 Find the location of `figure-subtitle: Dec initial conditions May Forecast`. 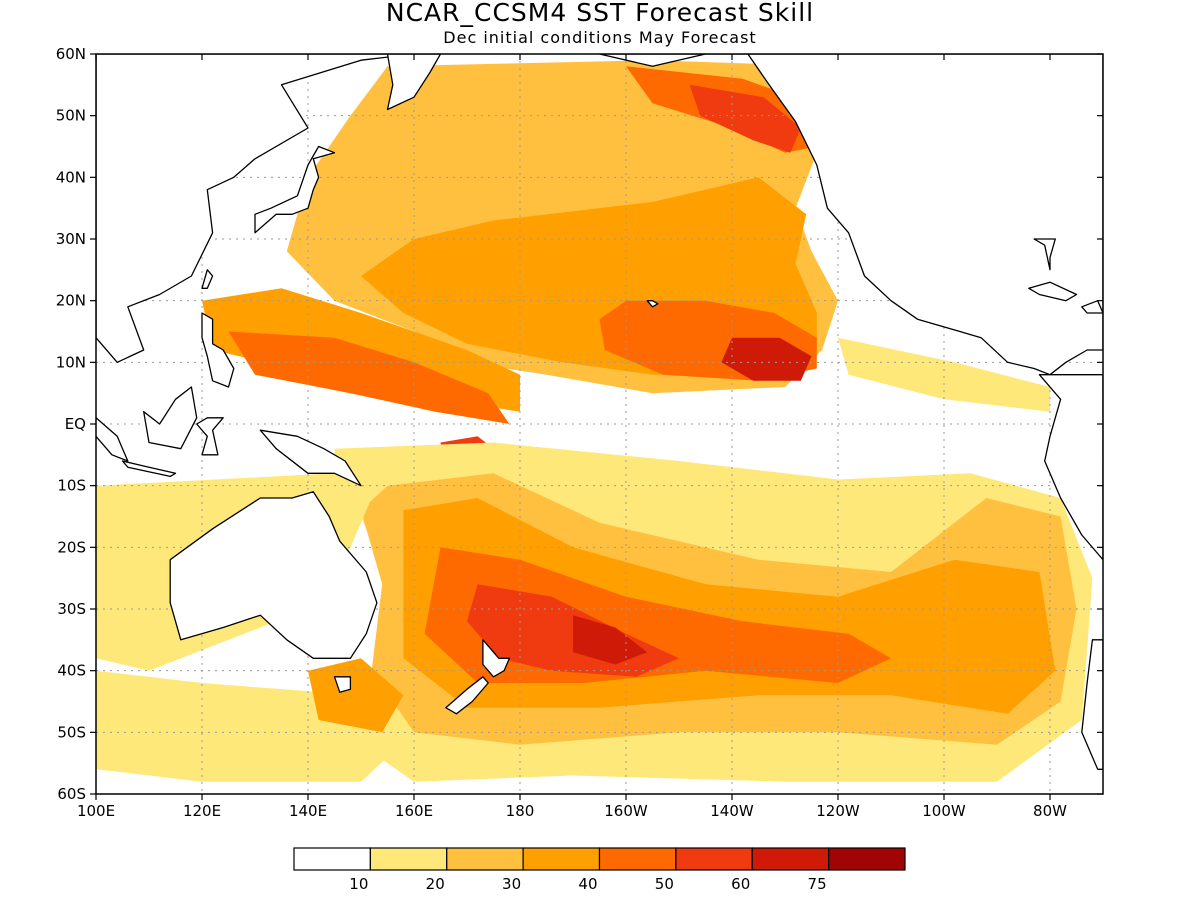

figure-subtitle: Dec initial conditions May Forecast is located at coordinates (600, 37).